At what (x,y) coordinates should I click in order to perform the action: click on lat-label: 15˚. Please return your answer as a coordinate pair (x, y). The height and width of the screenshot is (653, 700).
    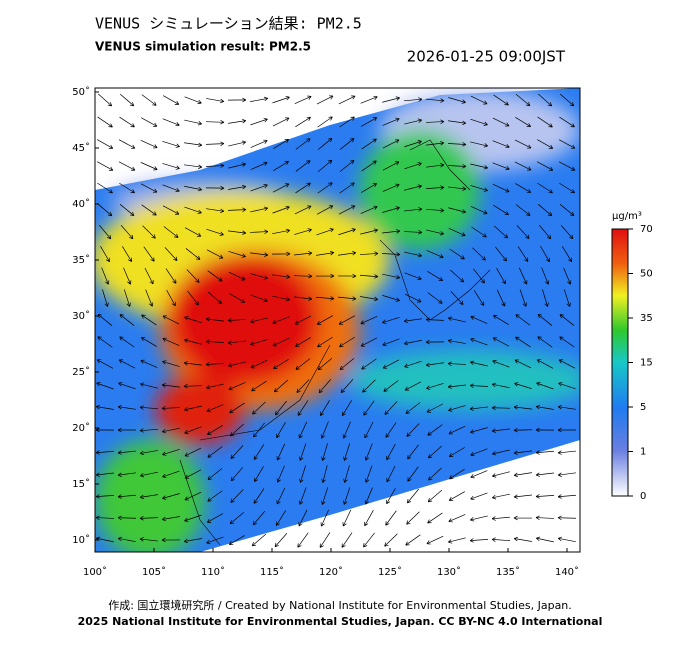
    Looking at the image, I should click on (81, 484).